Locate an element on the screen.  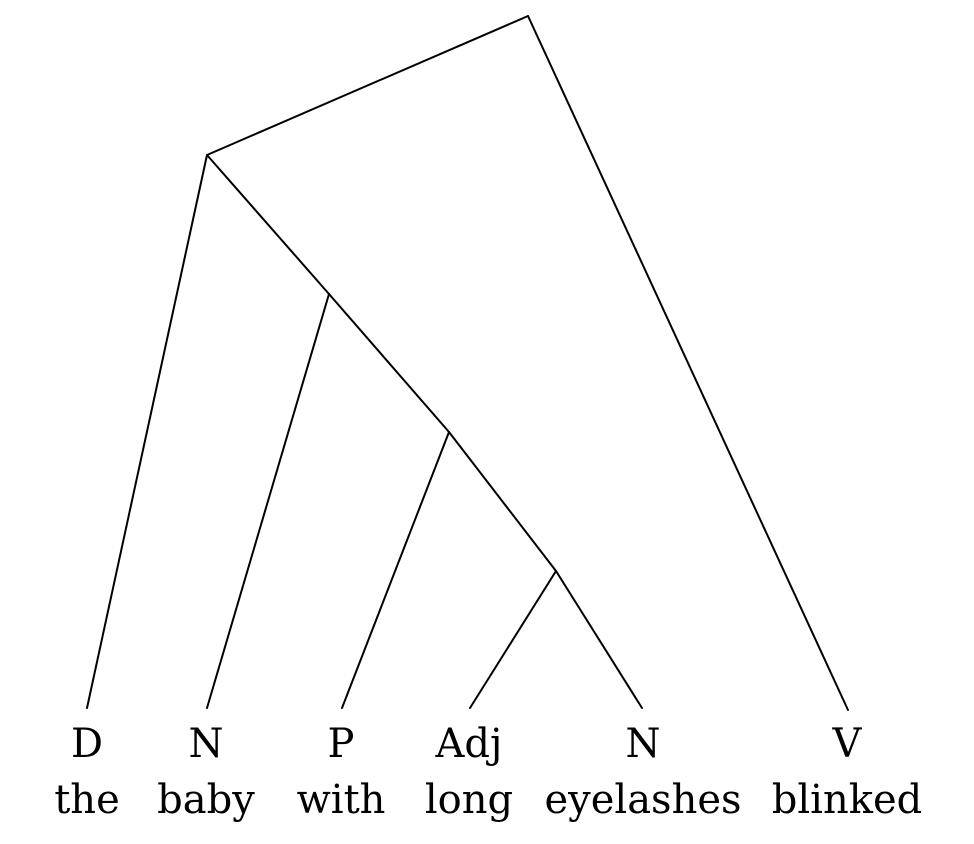
leaf-tag-noun-1: N is located at coordinates (206, 744).